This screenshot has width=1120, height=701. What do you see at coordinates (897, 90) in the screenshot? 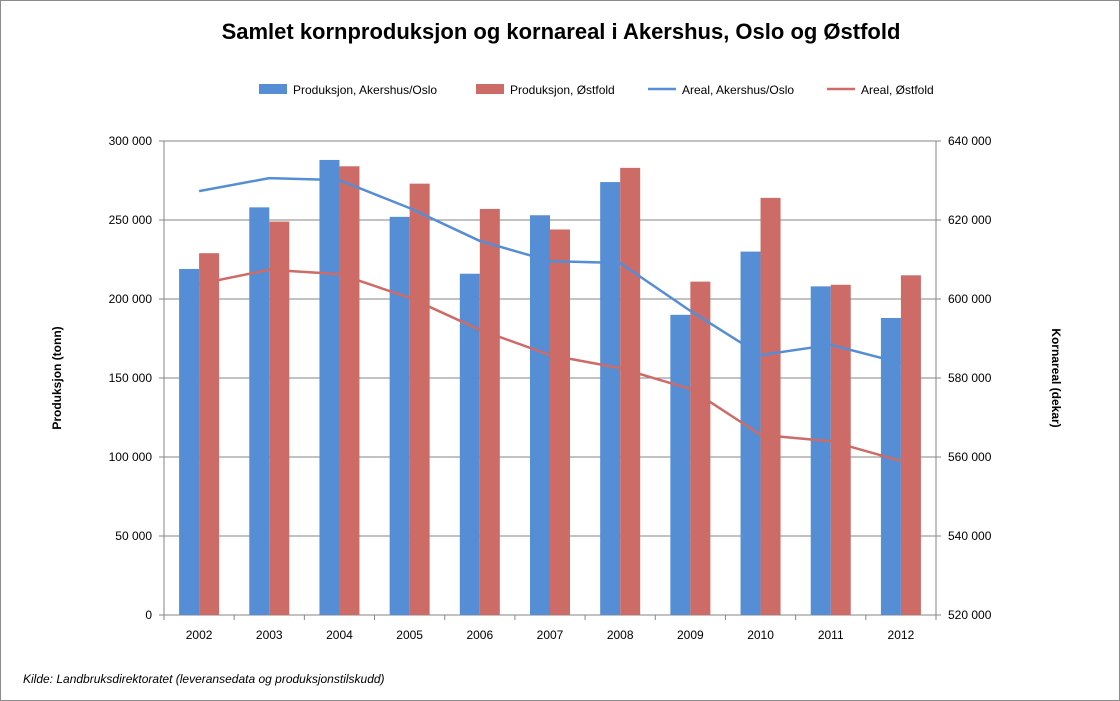
I see `legend-label: Areal, Østfold` at bounding box center [897, 90].